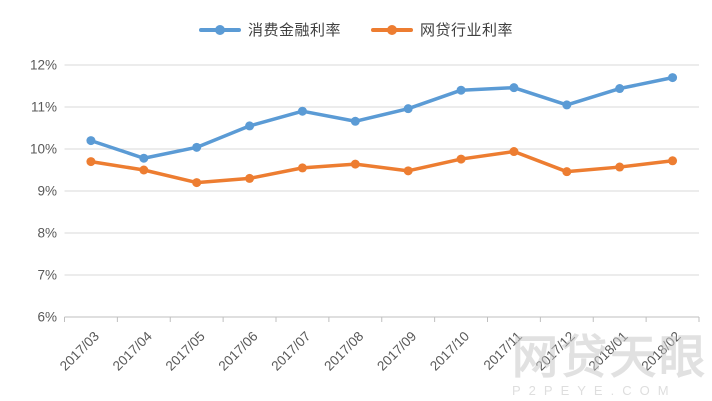 Image resolution: width=712 pixels, height=401 pixels. What do you see at coordinates (356, 29) in the screenshot?
I see `chart-legend: 消费金融利率 网贷行业利率` at bounding box center [356, 29].